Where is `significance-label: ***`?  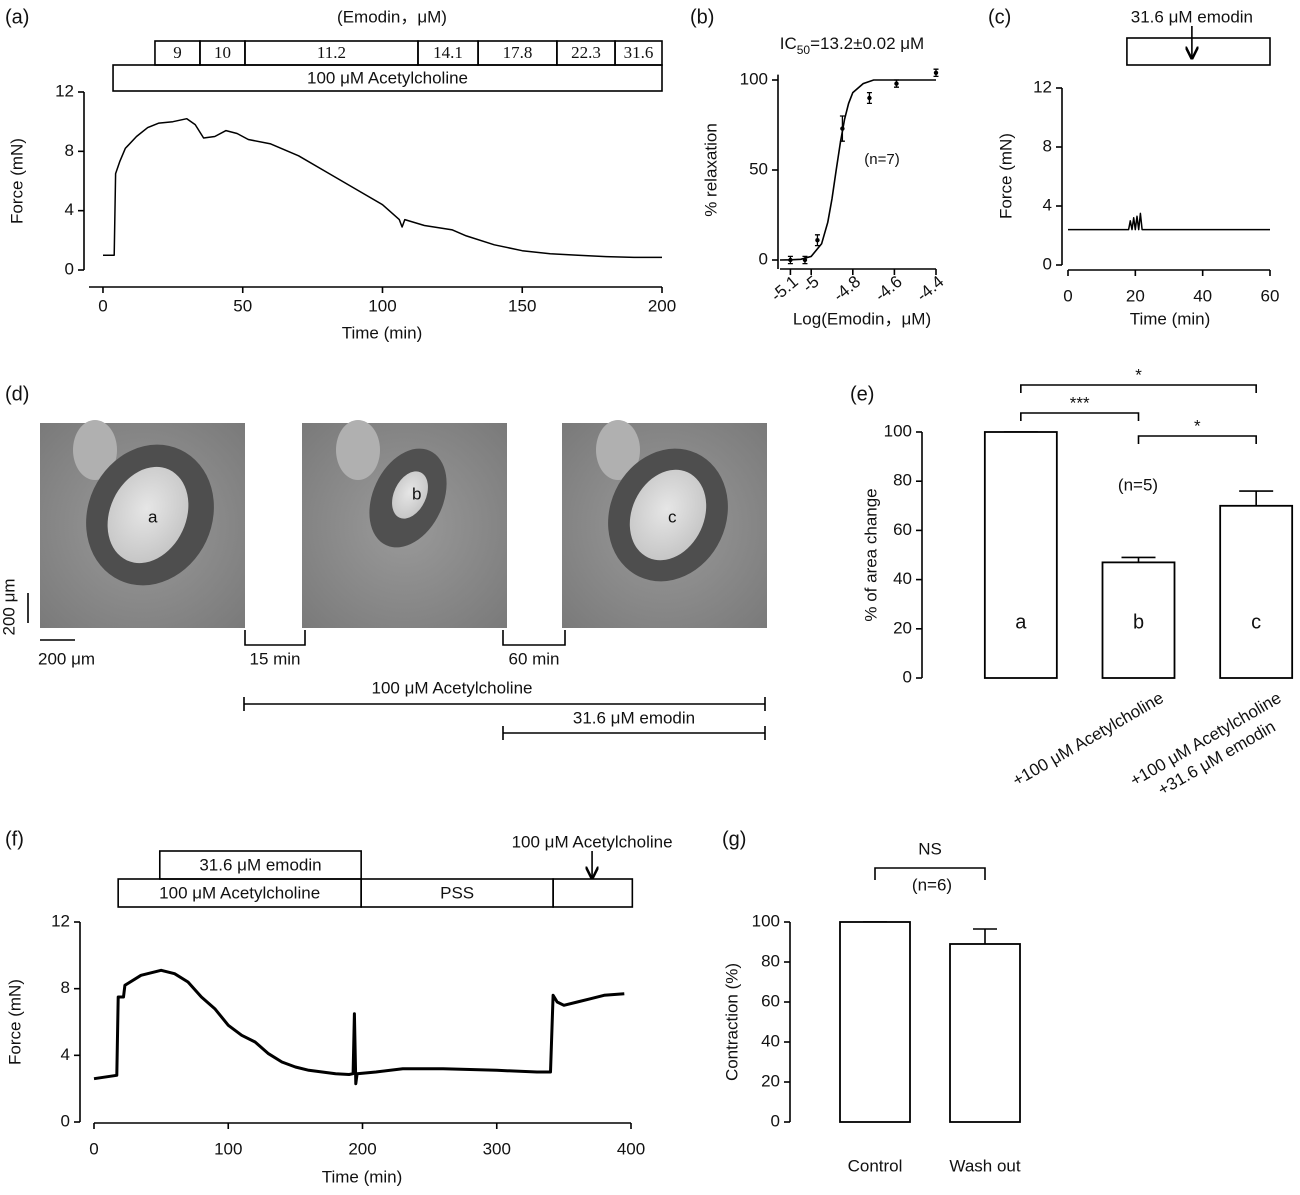 significance-label: *** is located at coordinates (1080, 402).